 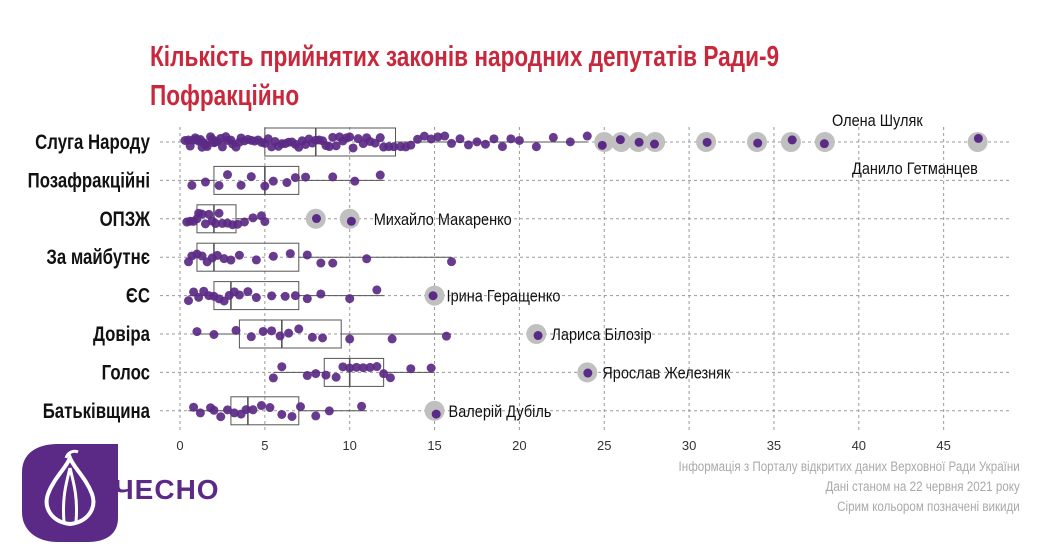 What do you see at coordinates (666, 374) in the screenshot?
I see `annotation-label: Ярослав Железняк` at bounding box center [666, 374].